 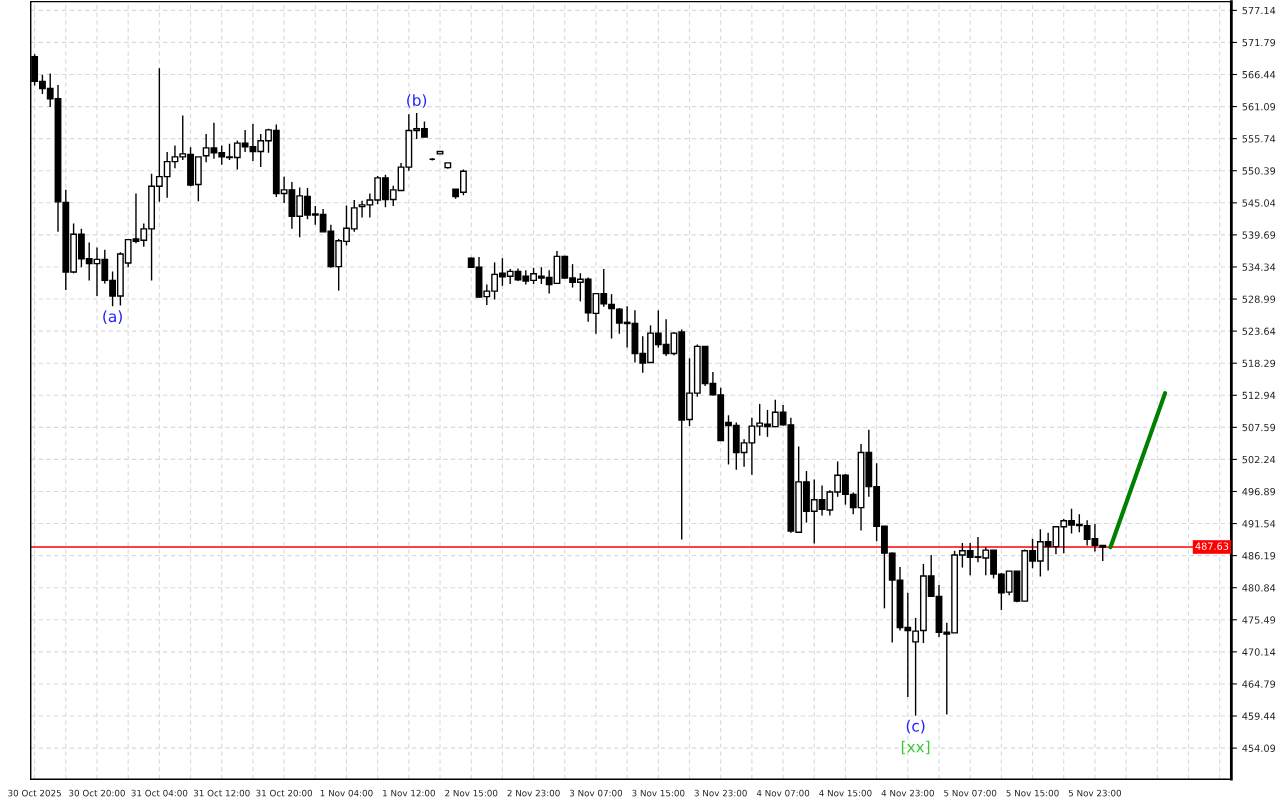 I want to click on y-tick-label: 550.39, so click(x=1259, y=171).